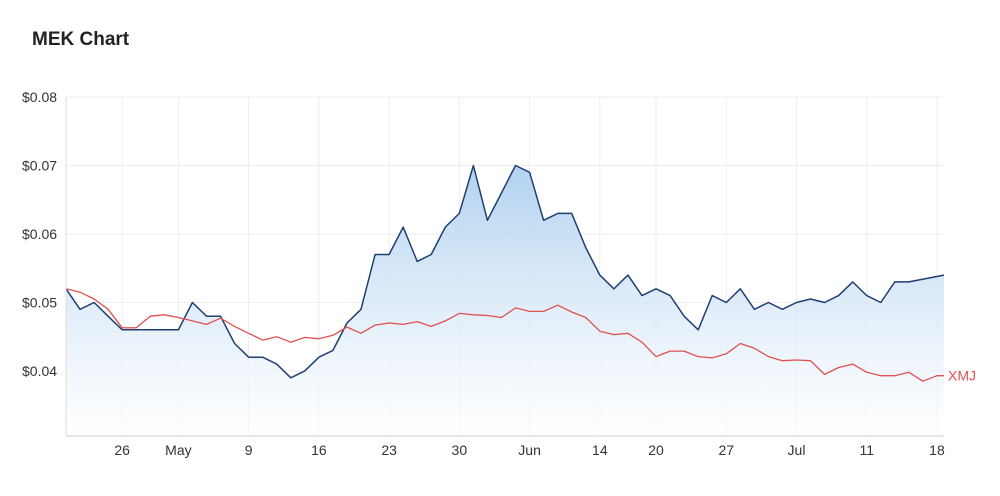 This screenshot has height=496, width=1000. Describe the element at coordinates (600, 450) in the screenshot. I see `x-tick-label: 14` at that location.